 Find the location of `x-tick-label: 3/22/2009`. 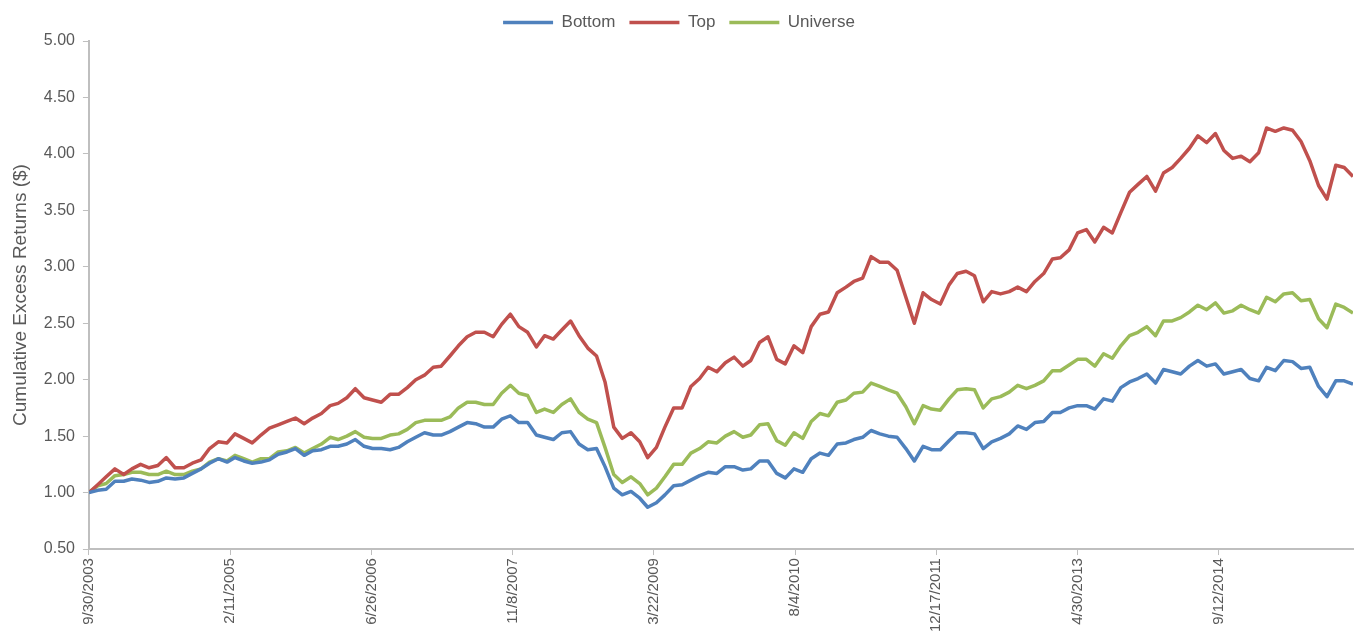

x-tick-label: 3/22/2009 is located at coordinates (653, 591).